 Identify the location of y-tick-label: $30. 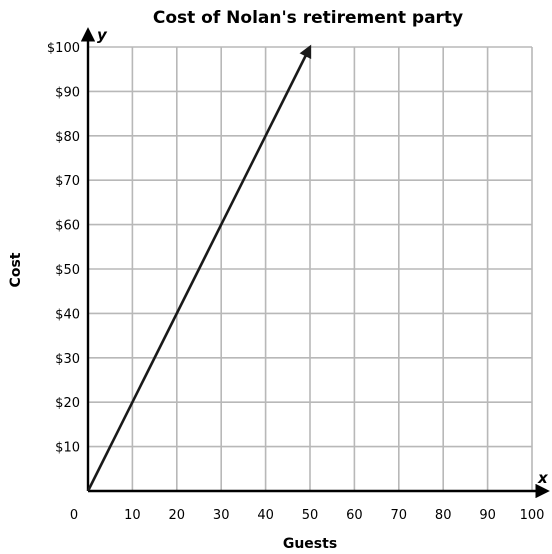
(67, 359).